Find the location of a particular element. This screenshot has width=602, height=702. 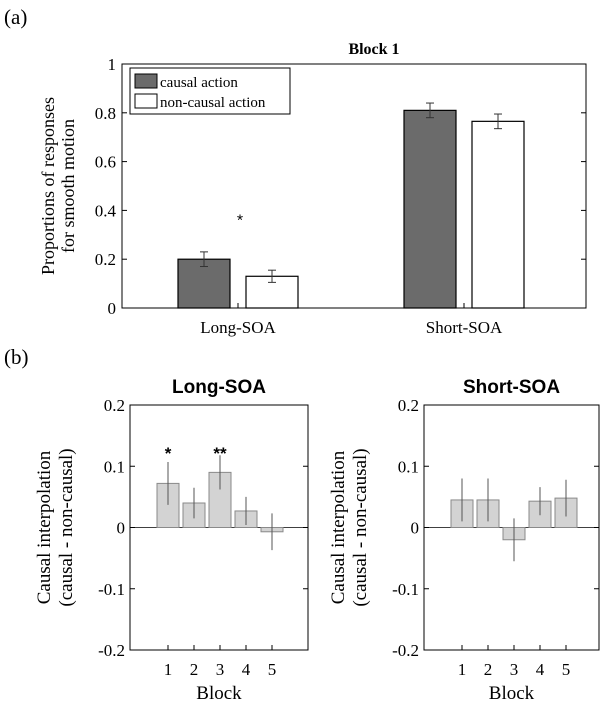

y-tick-label-a: 0.6 is located at coordinates (105, 162).